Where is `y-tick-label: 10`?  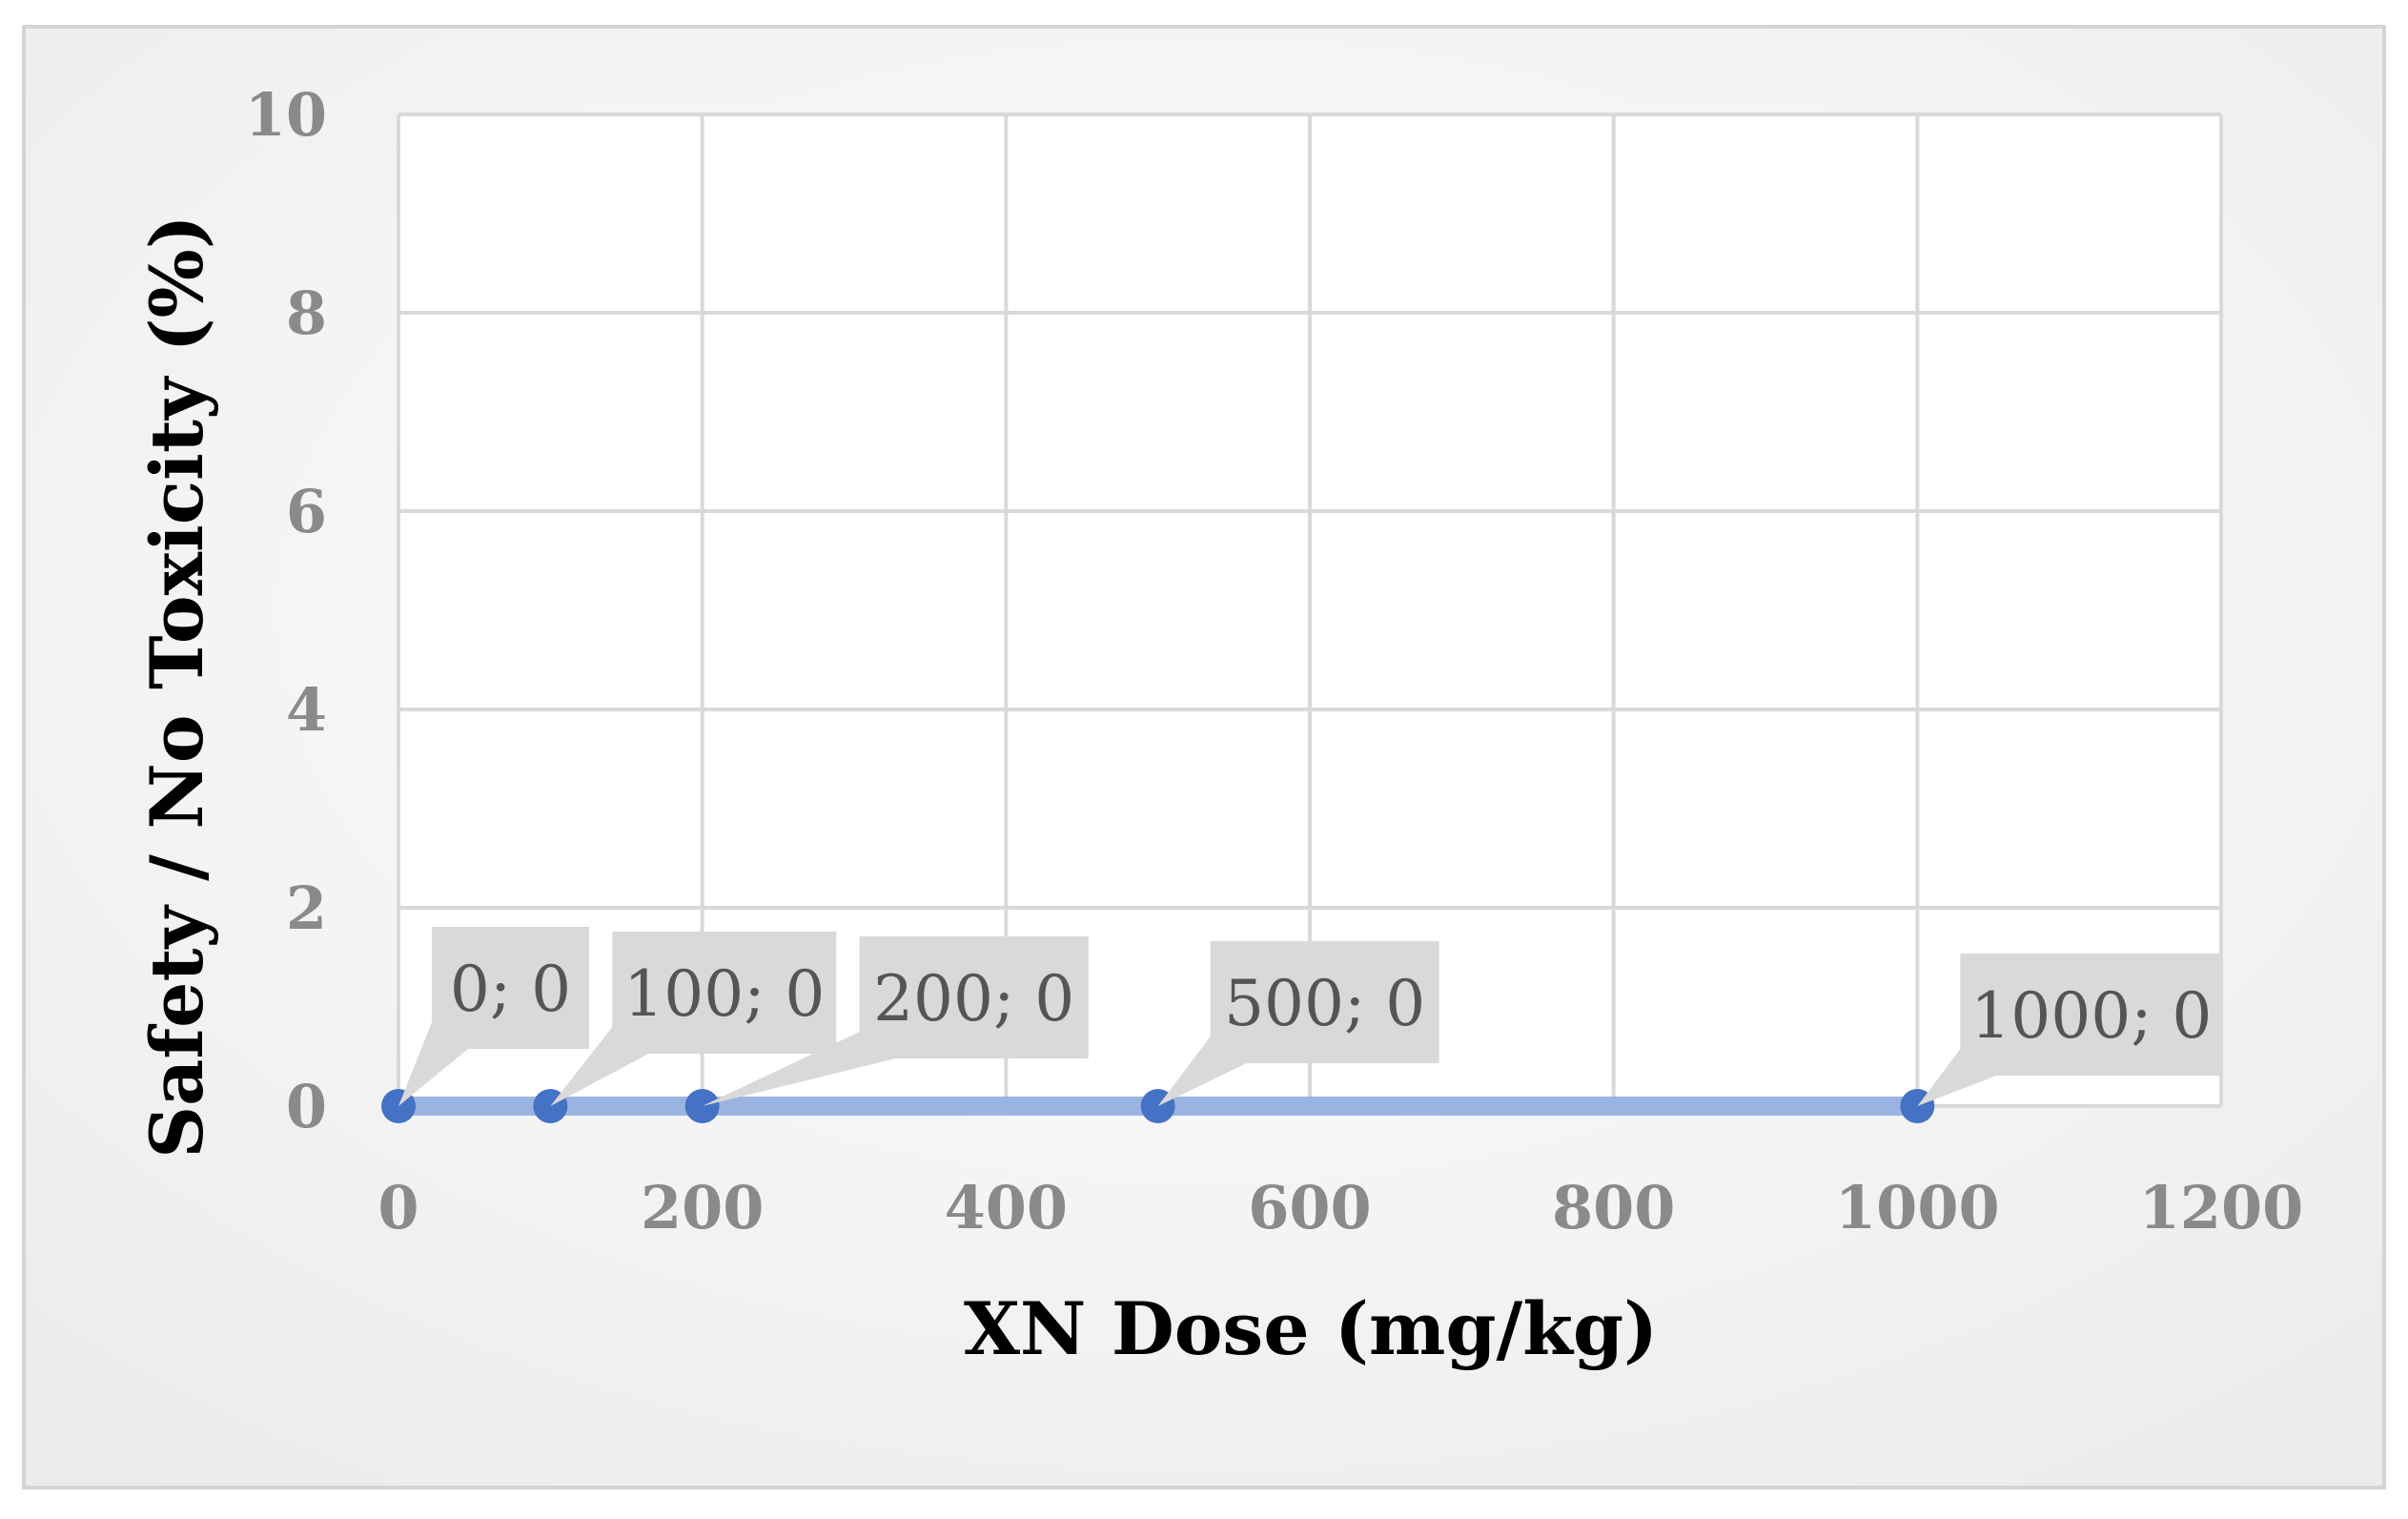
y-tick-label: 10 is located at coordinates (286, 115).